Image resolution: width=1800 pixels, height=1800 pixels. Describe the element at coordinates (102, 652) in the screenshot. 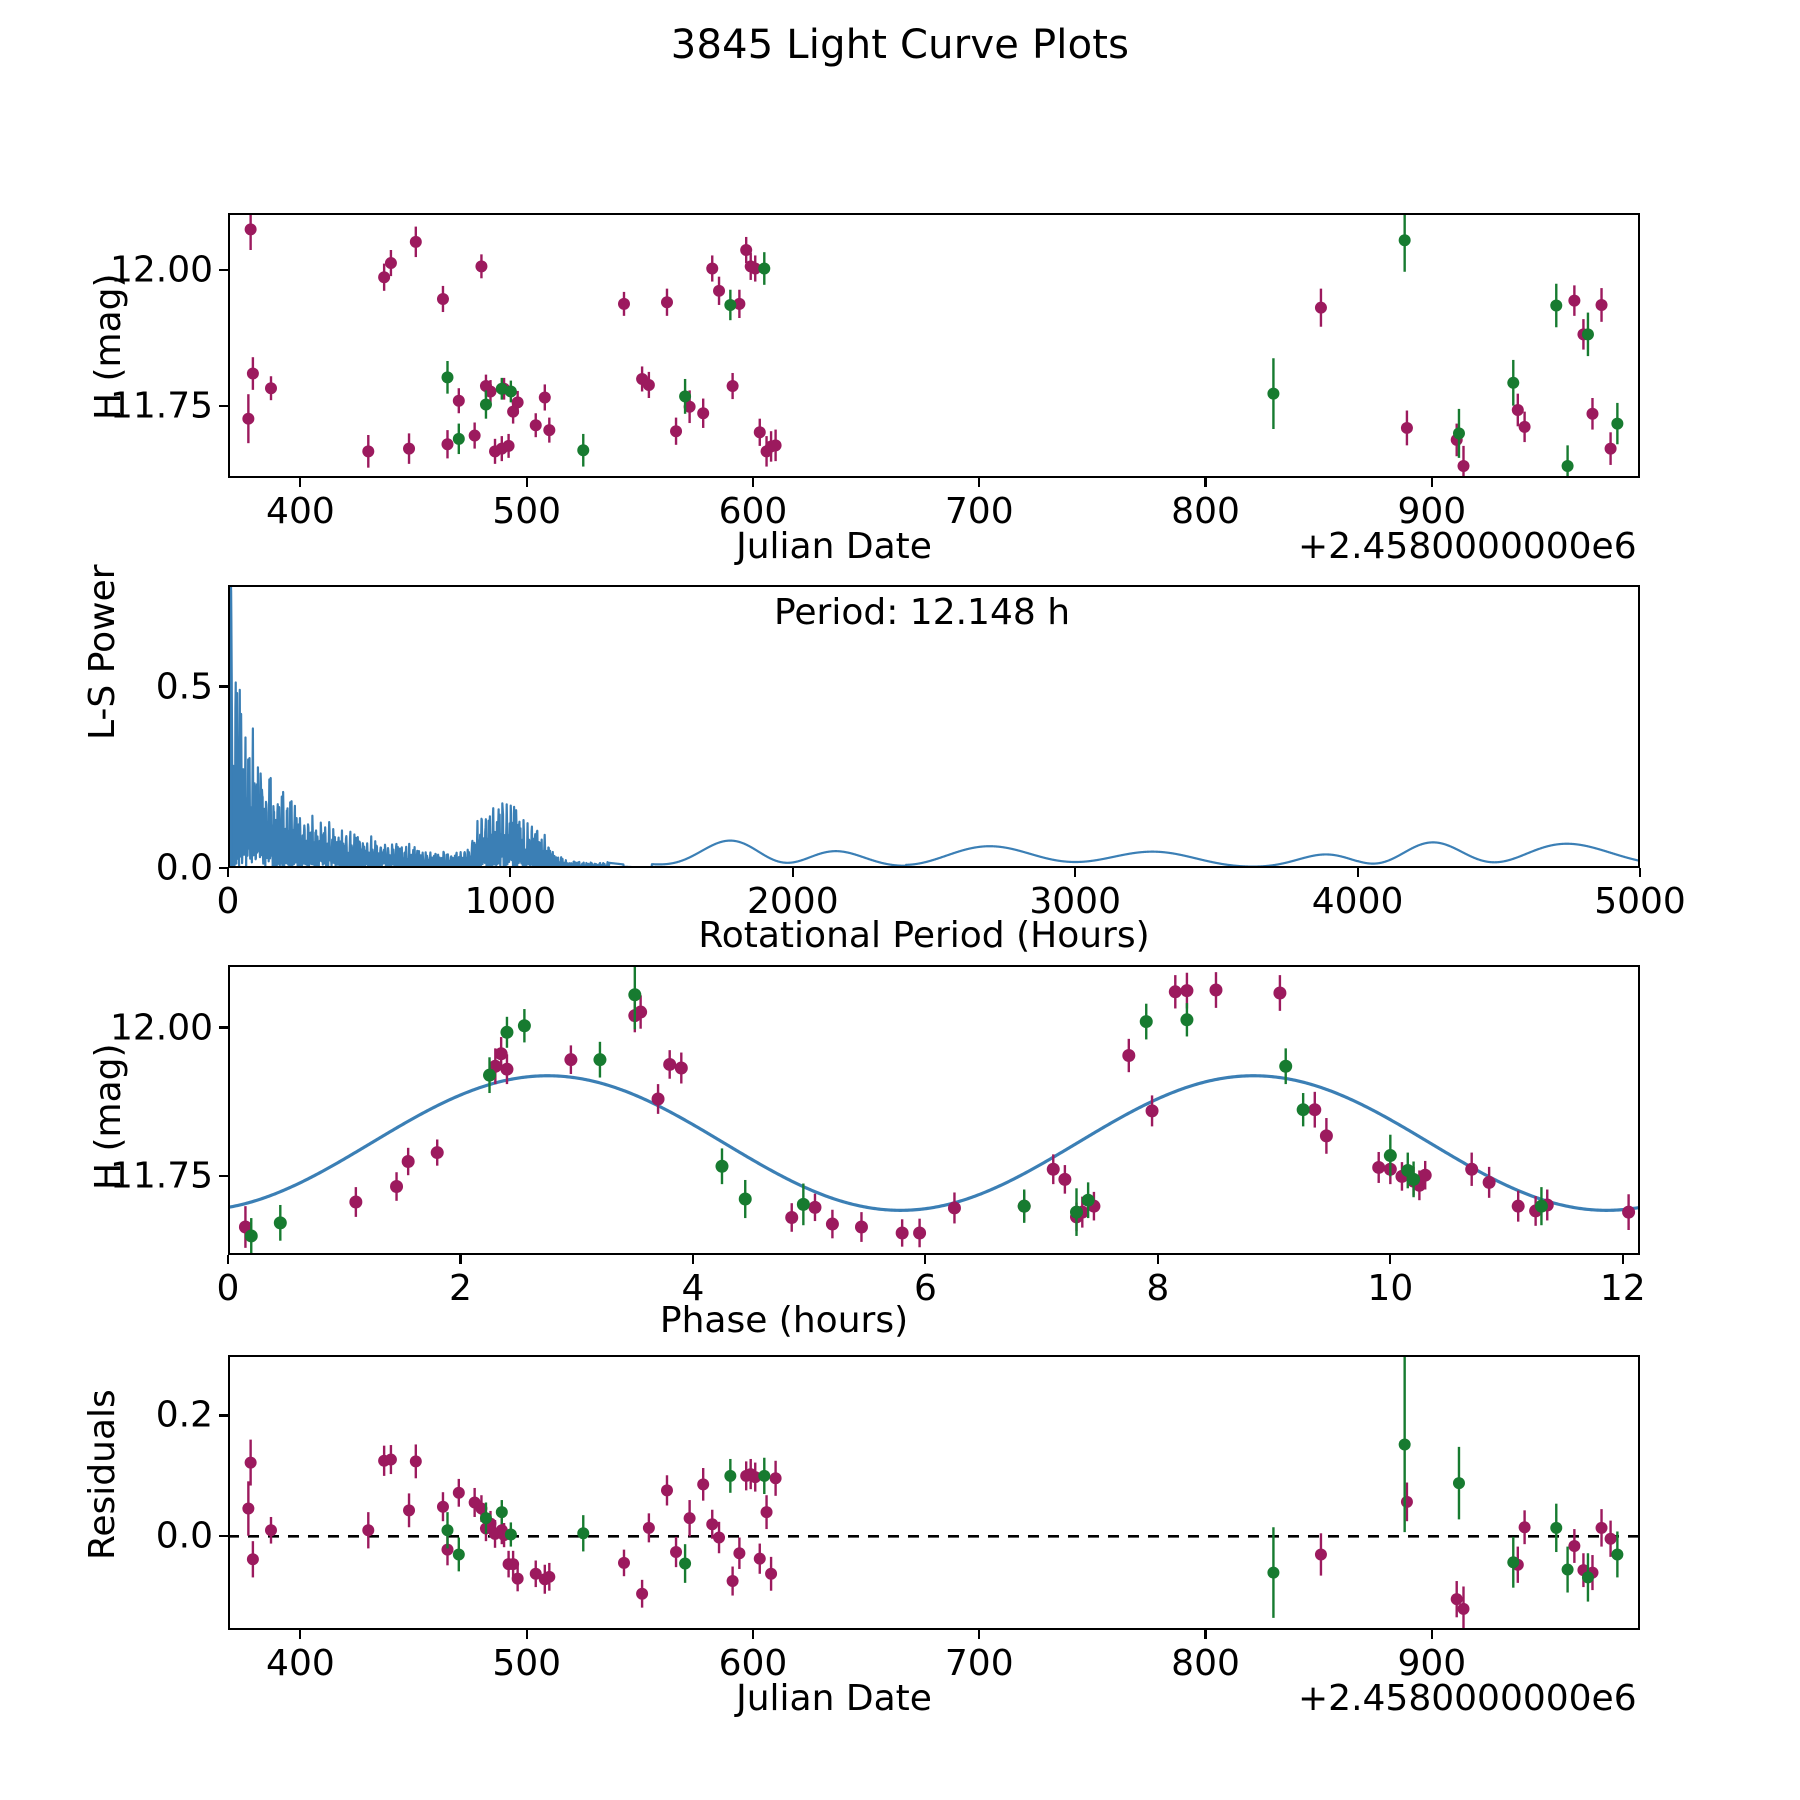

I see `periodogram-ylabel: L-S Power` at that location.